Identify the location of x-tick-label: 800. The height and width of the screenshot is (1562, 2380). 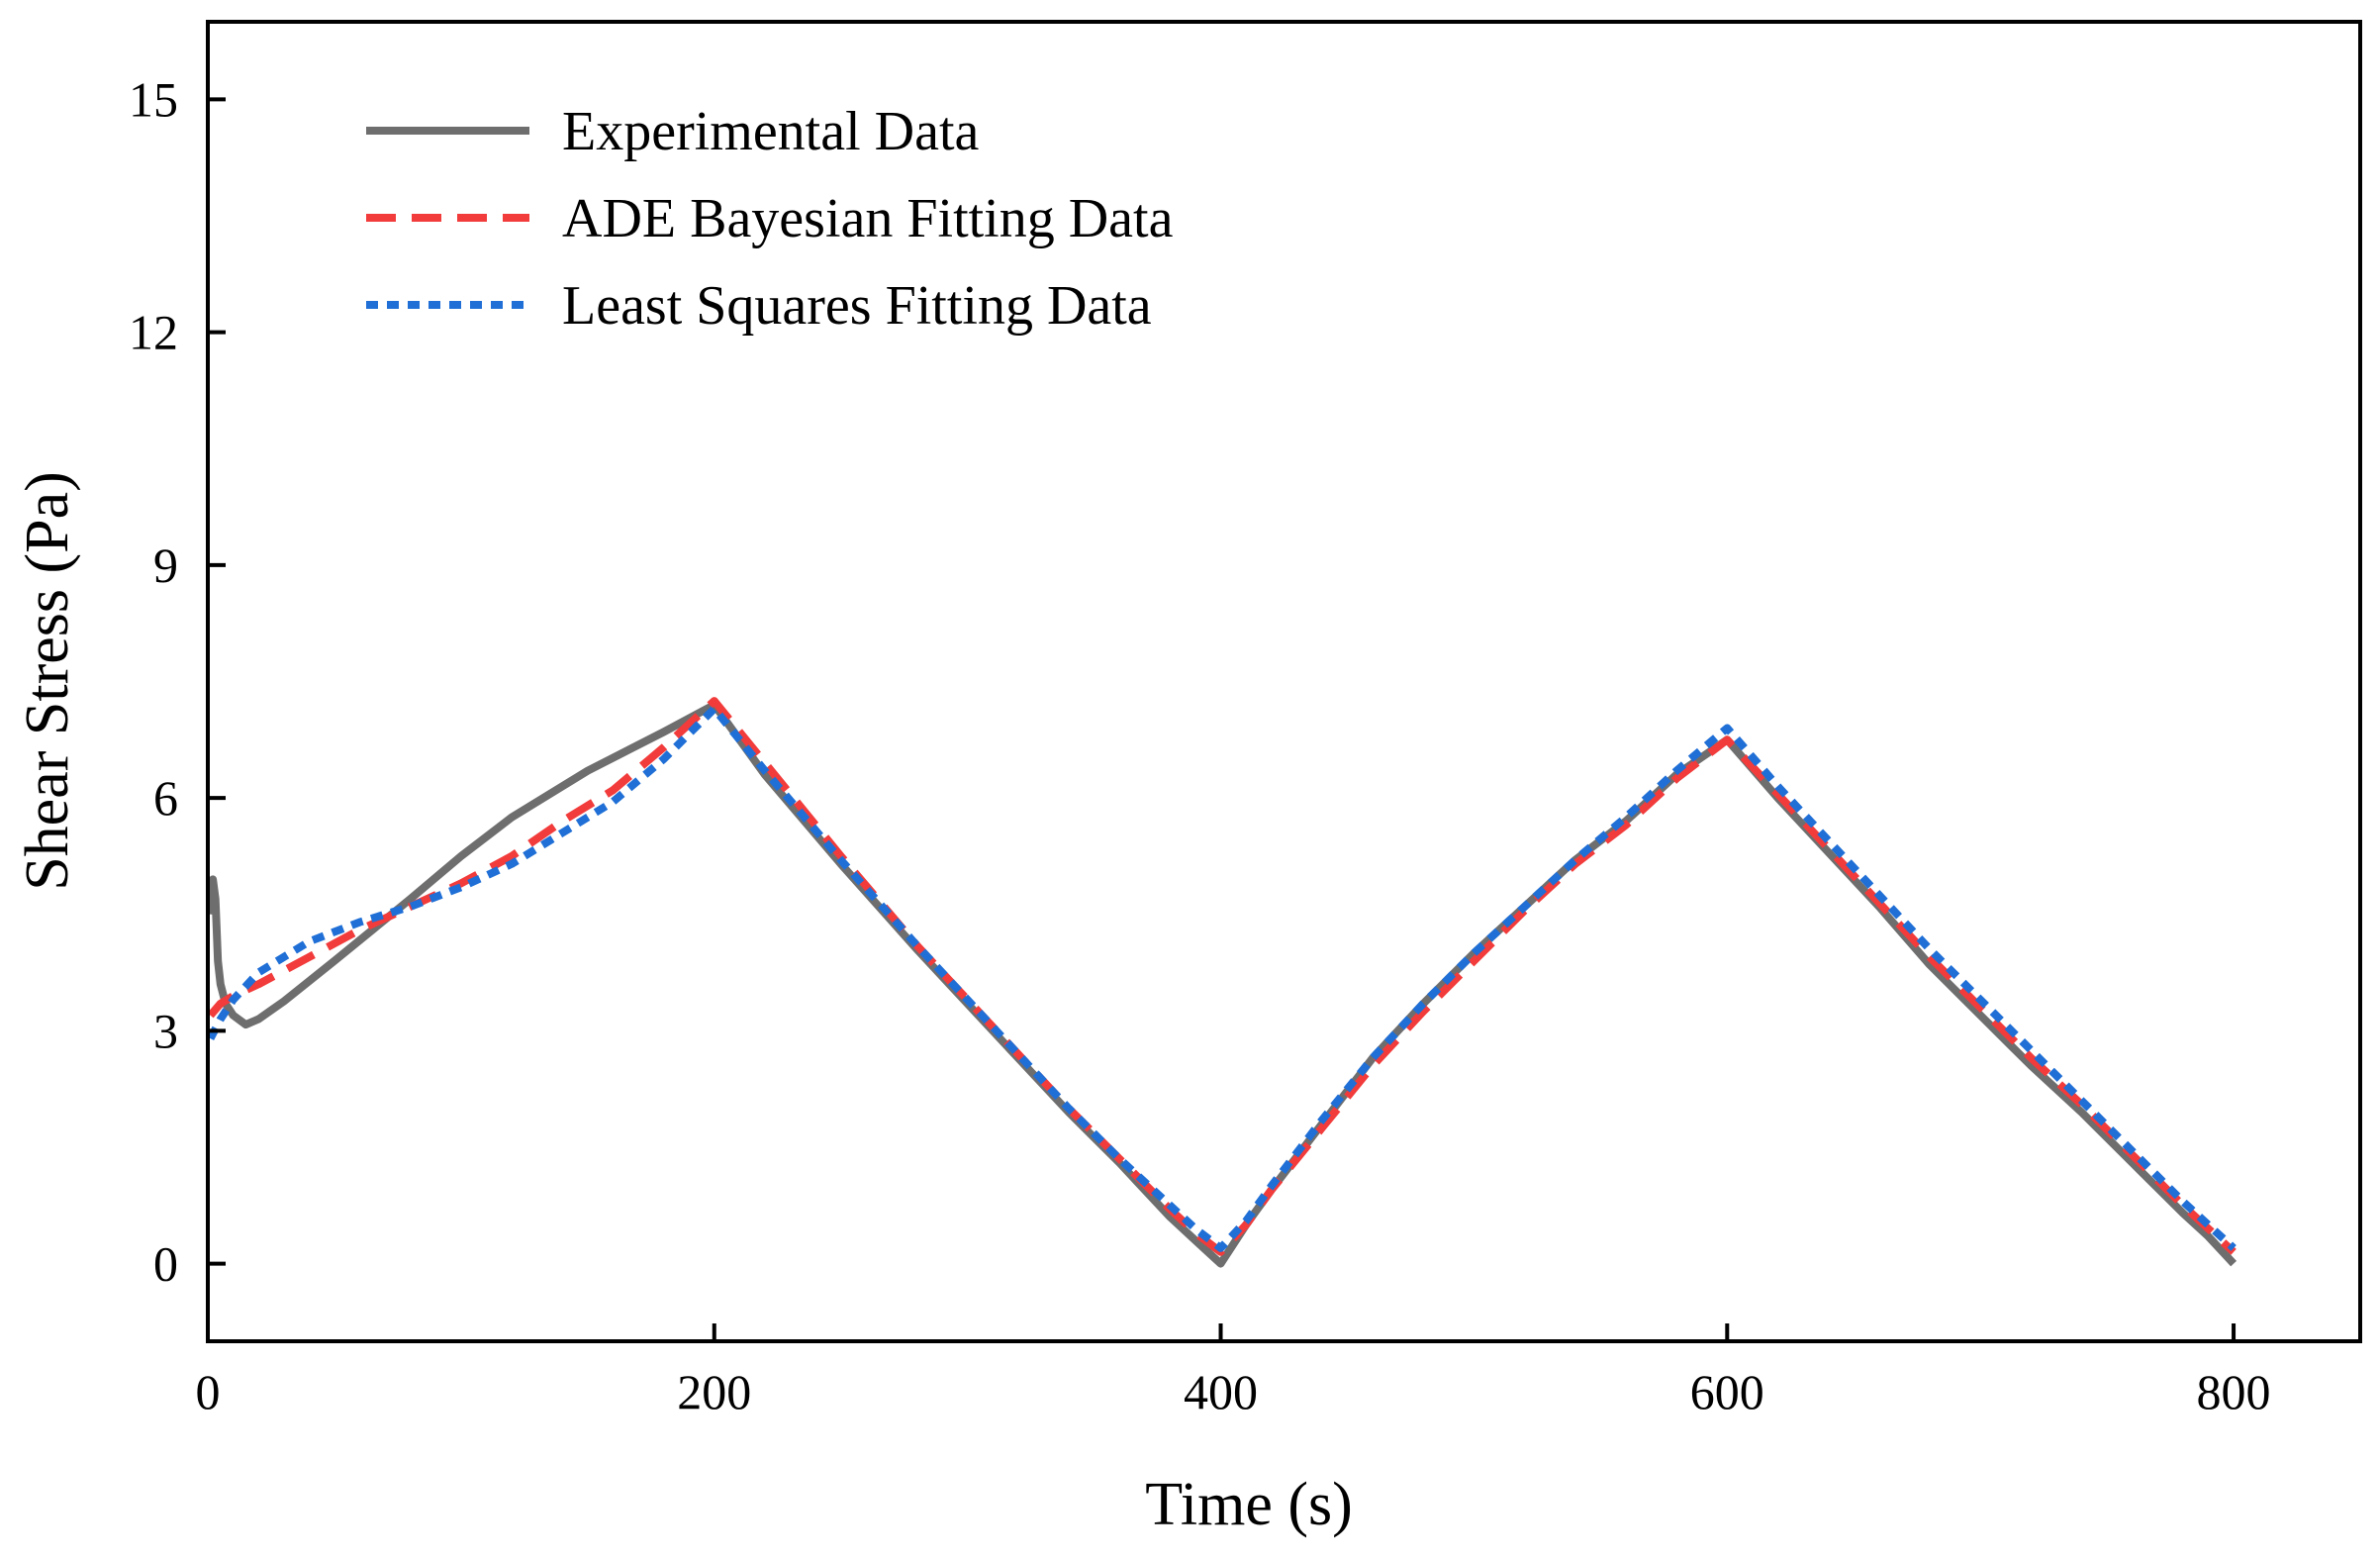
(2234, 1391).